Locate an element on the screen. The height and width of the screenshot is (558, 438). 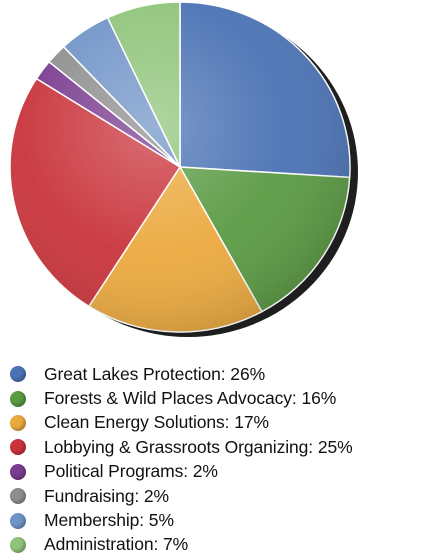
legend-item: Clean Energy Solutions: 17% is located at coordinates (222, 423).